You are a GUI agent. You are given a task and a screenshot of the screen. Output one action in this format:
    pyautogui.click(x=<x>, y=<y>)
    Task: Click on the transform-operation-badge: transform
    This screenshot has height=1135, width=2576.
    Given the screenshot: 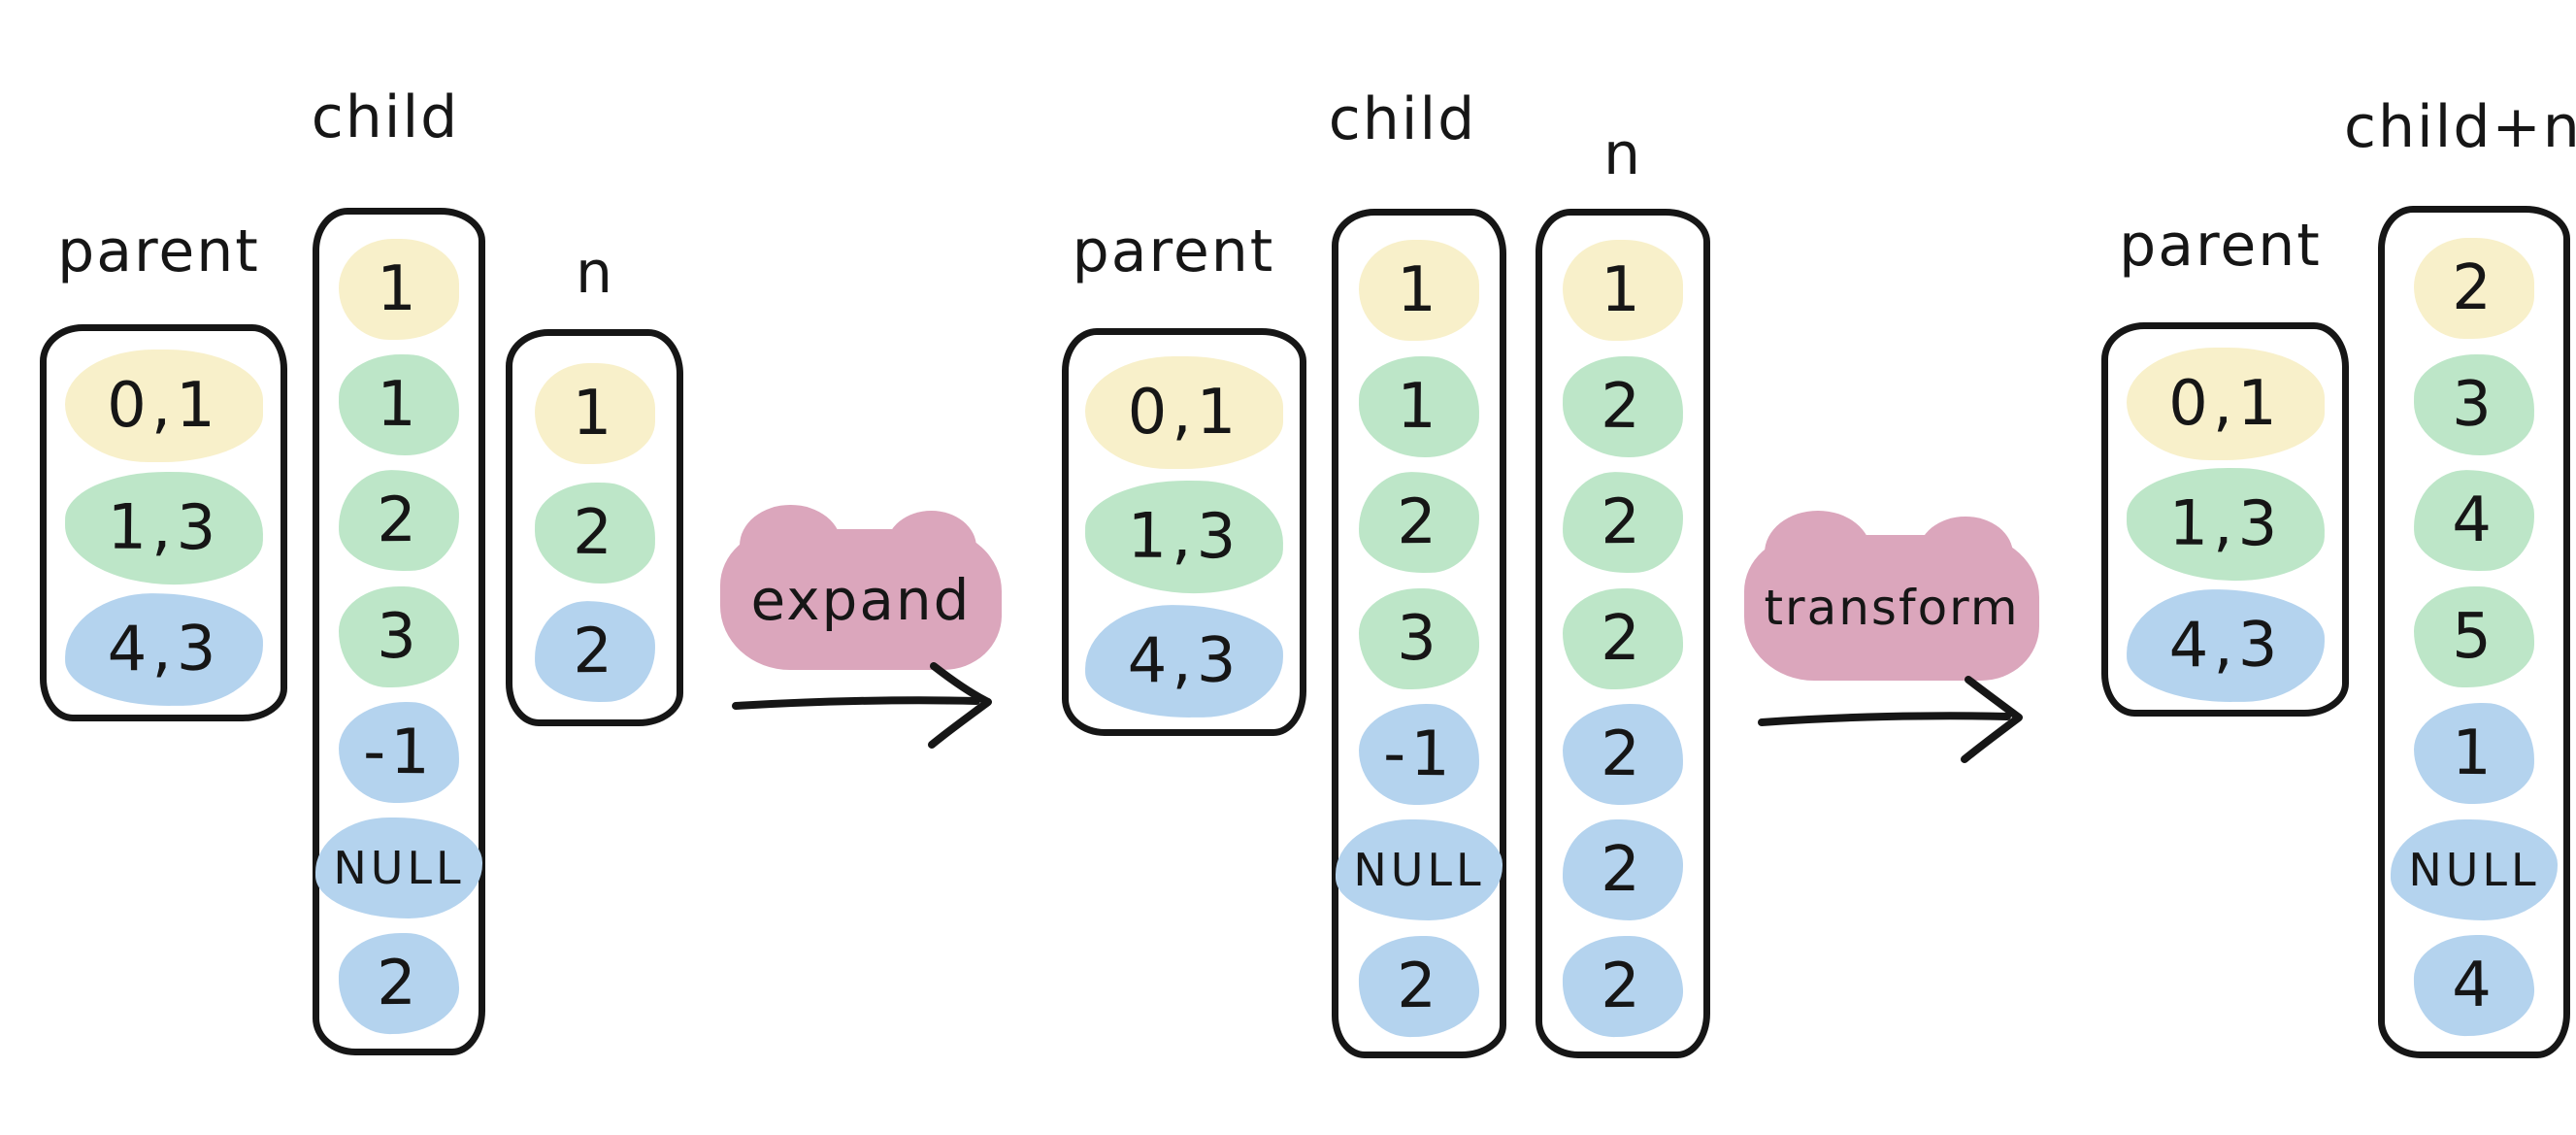 What is the action you would take?
    pyautogui.click(x=1891, y=595)
    